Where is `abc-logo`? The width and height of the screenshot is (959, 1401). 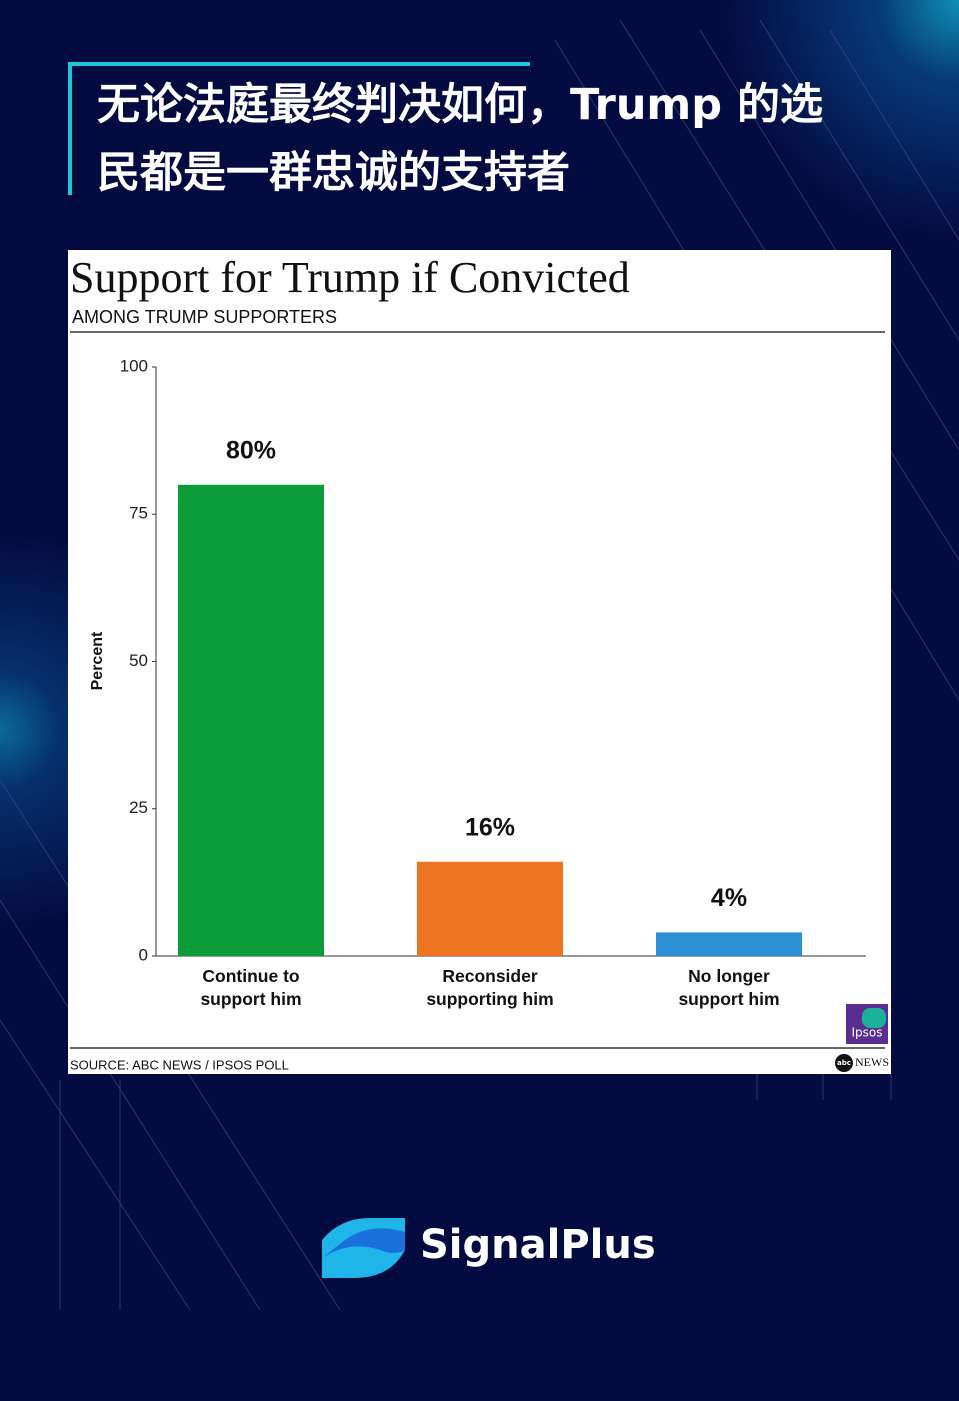 abc-logo is located at coordinates (844, 1063).